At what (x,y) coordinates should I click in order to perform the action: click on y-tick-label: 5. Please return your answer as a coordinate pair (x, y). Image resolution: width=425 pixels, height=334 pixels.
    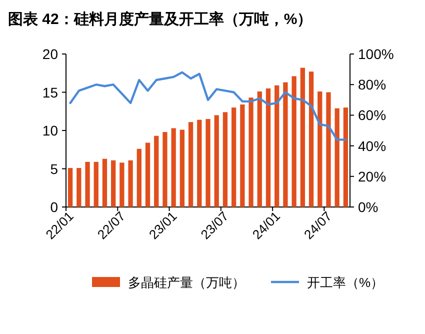
    Looking at the image, I should click on (54, 168).